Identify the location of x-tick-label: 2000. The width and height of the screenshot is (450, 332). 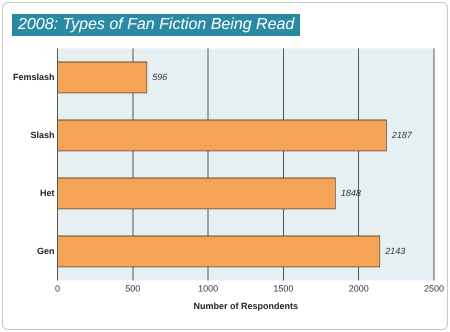
(358, 288).